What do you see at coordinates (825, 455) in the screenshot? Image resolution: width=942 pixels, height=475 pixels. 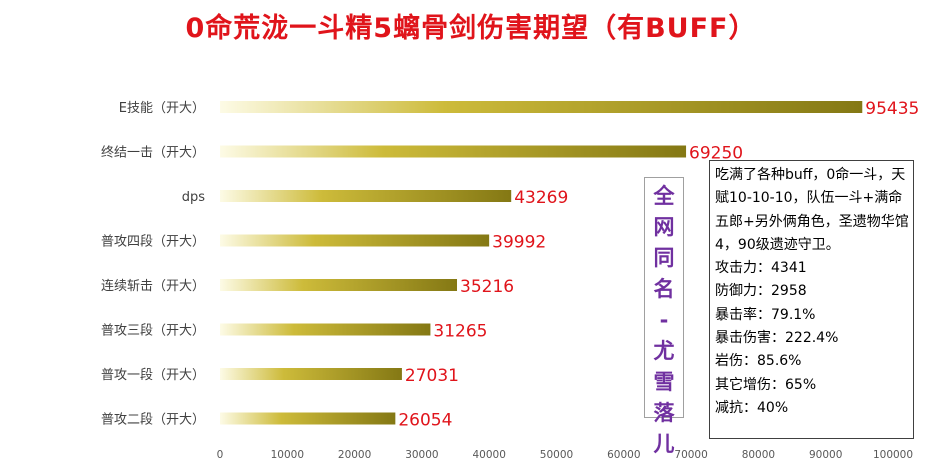 I see `x-tick-label-9: 90000` at bounding box center [825, 455].